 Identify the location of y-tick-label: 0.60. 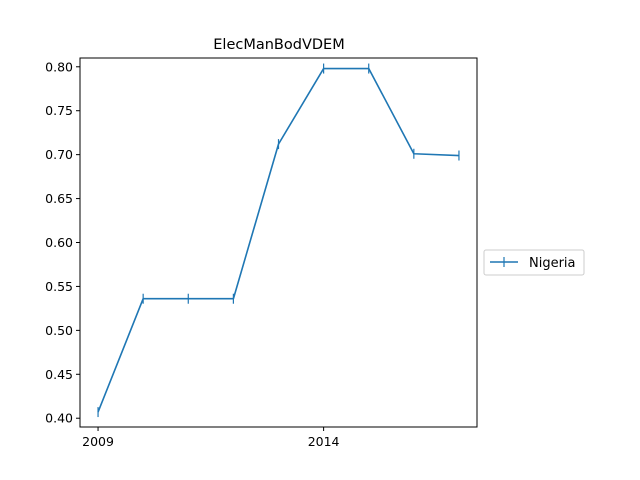
(59, 242).